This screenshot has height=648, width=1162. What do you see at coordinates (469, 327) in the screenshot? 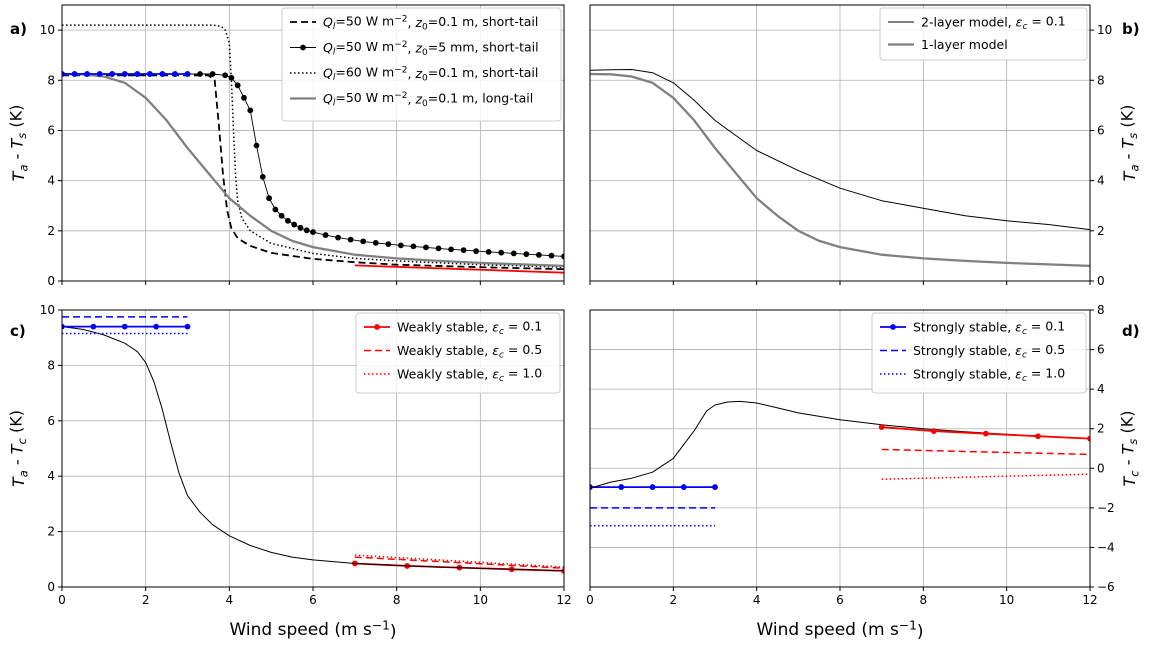
I see `legend-label: Weakly stable, εc​ = 0.1` at bounding box center [469, 327].